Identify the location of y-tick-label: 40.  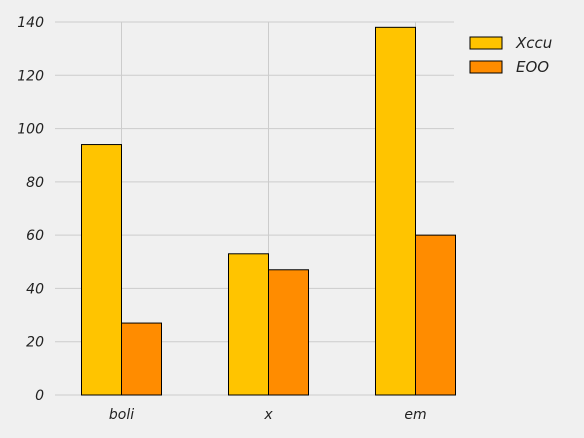
(35, 289).